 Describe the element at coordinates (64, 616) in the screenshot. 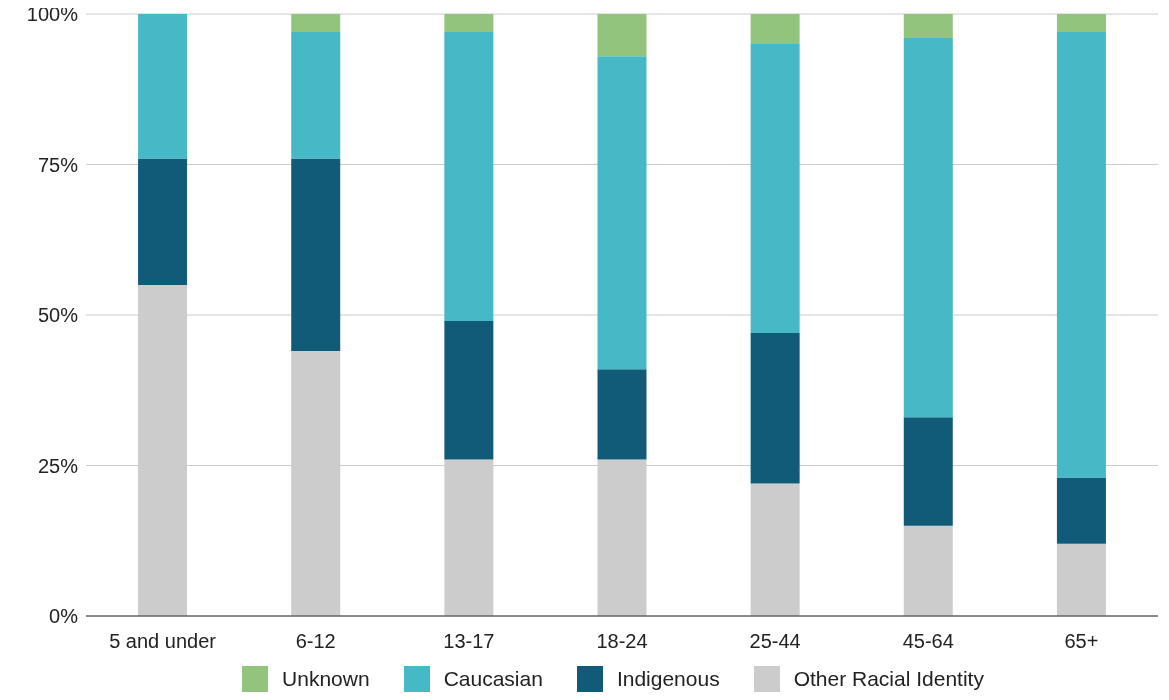

I see `y-tick-label: 0%` at that location.